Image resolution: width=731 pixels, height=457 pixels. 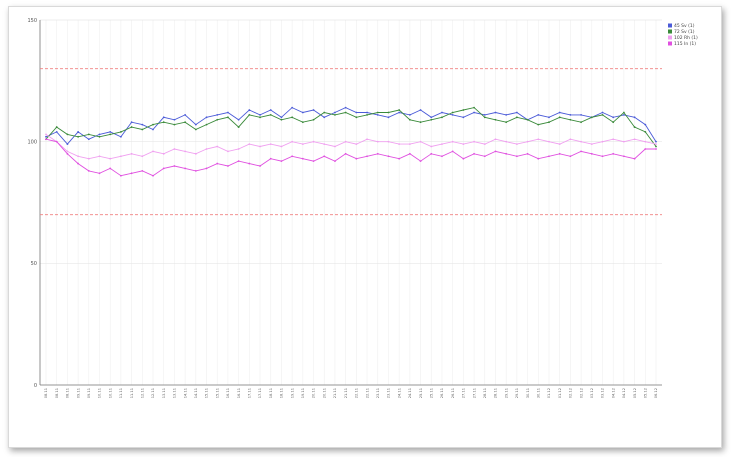 What do you see at coordinates (592, 393) in the screenshot?
I see `x-tick-label: 03.12` at bounding box center [592, 393].